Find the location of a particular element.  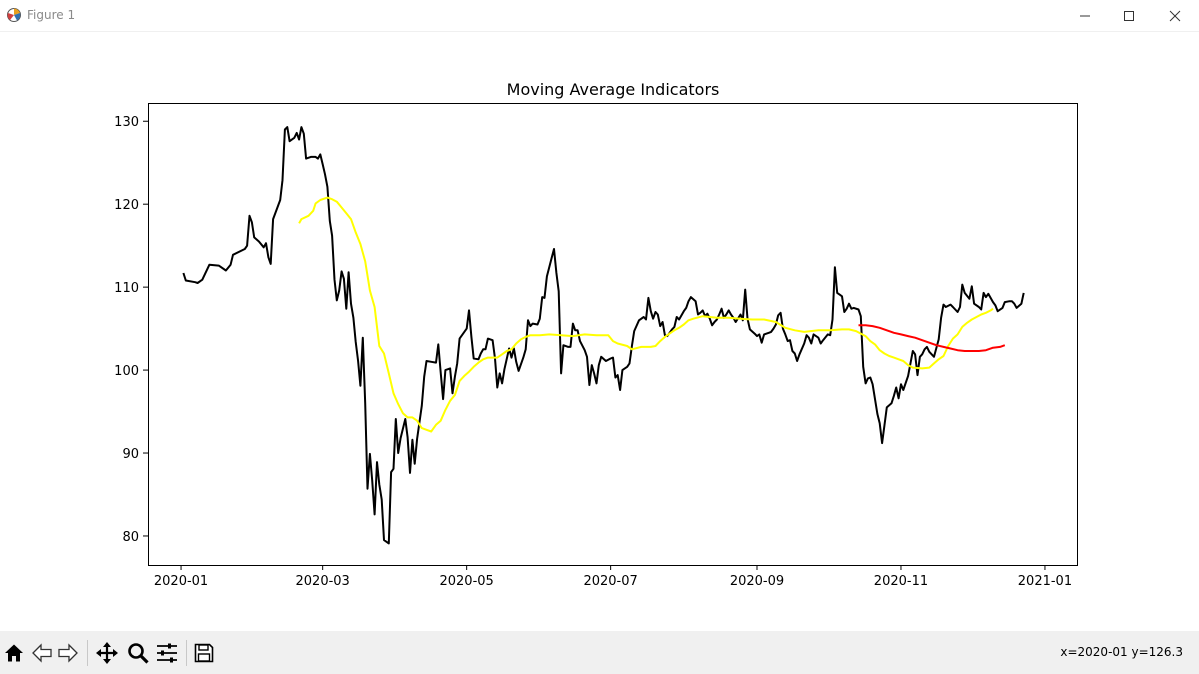

window-titlebar: Figure 1 is located at coordinates (599, 16).